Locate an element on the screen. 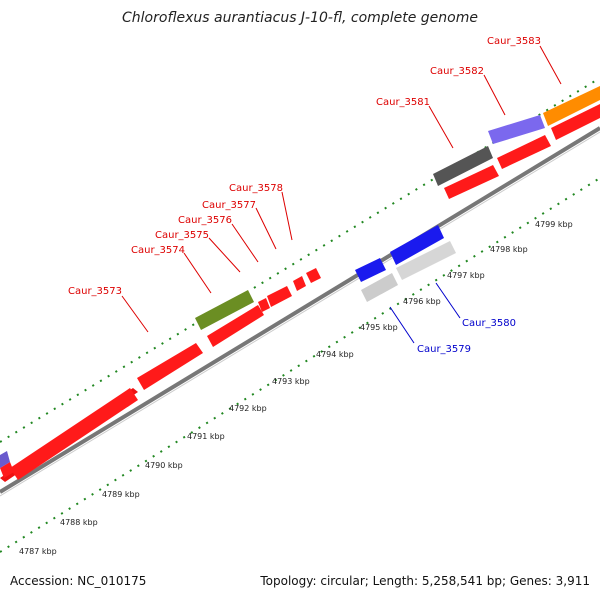 The width and height of the screenshot is (600, 600). gene-label: Caur_3573 is located at coordinates (95, 291).